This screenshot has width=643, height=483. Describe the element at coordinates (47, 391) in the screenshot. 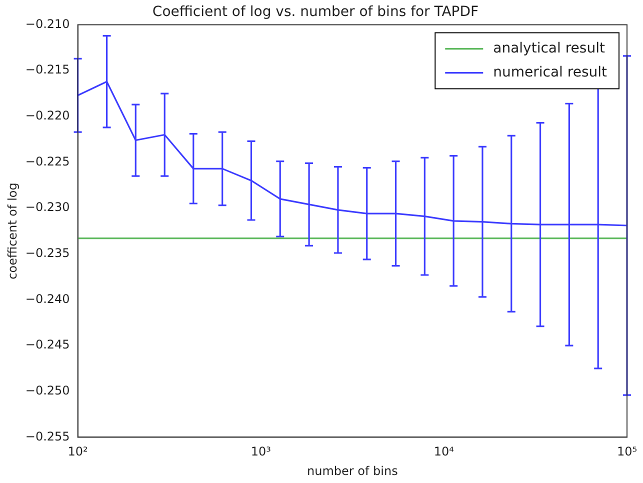

I see `y-tick-label: −0.250` at that location.